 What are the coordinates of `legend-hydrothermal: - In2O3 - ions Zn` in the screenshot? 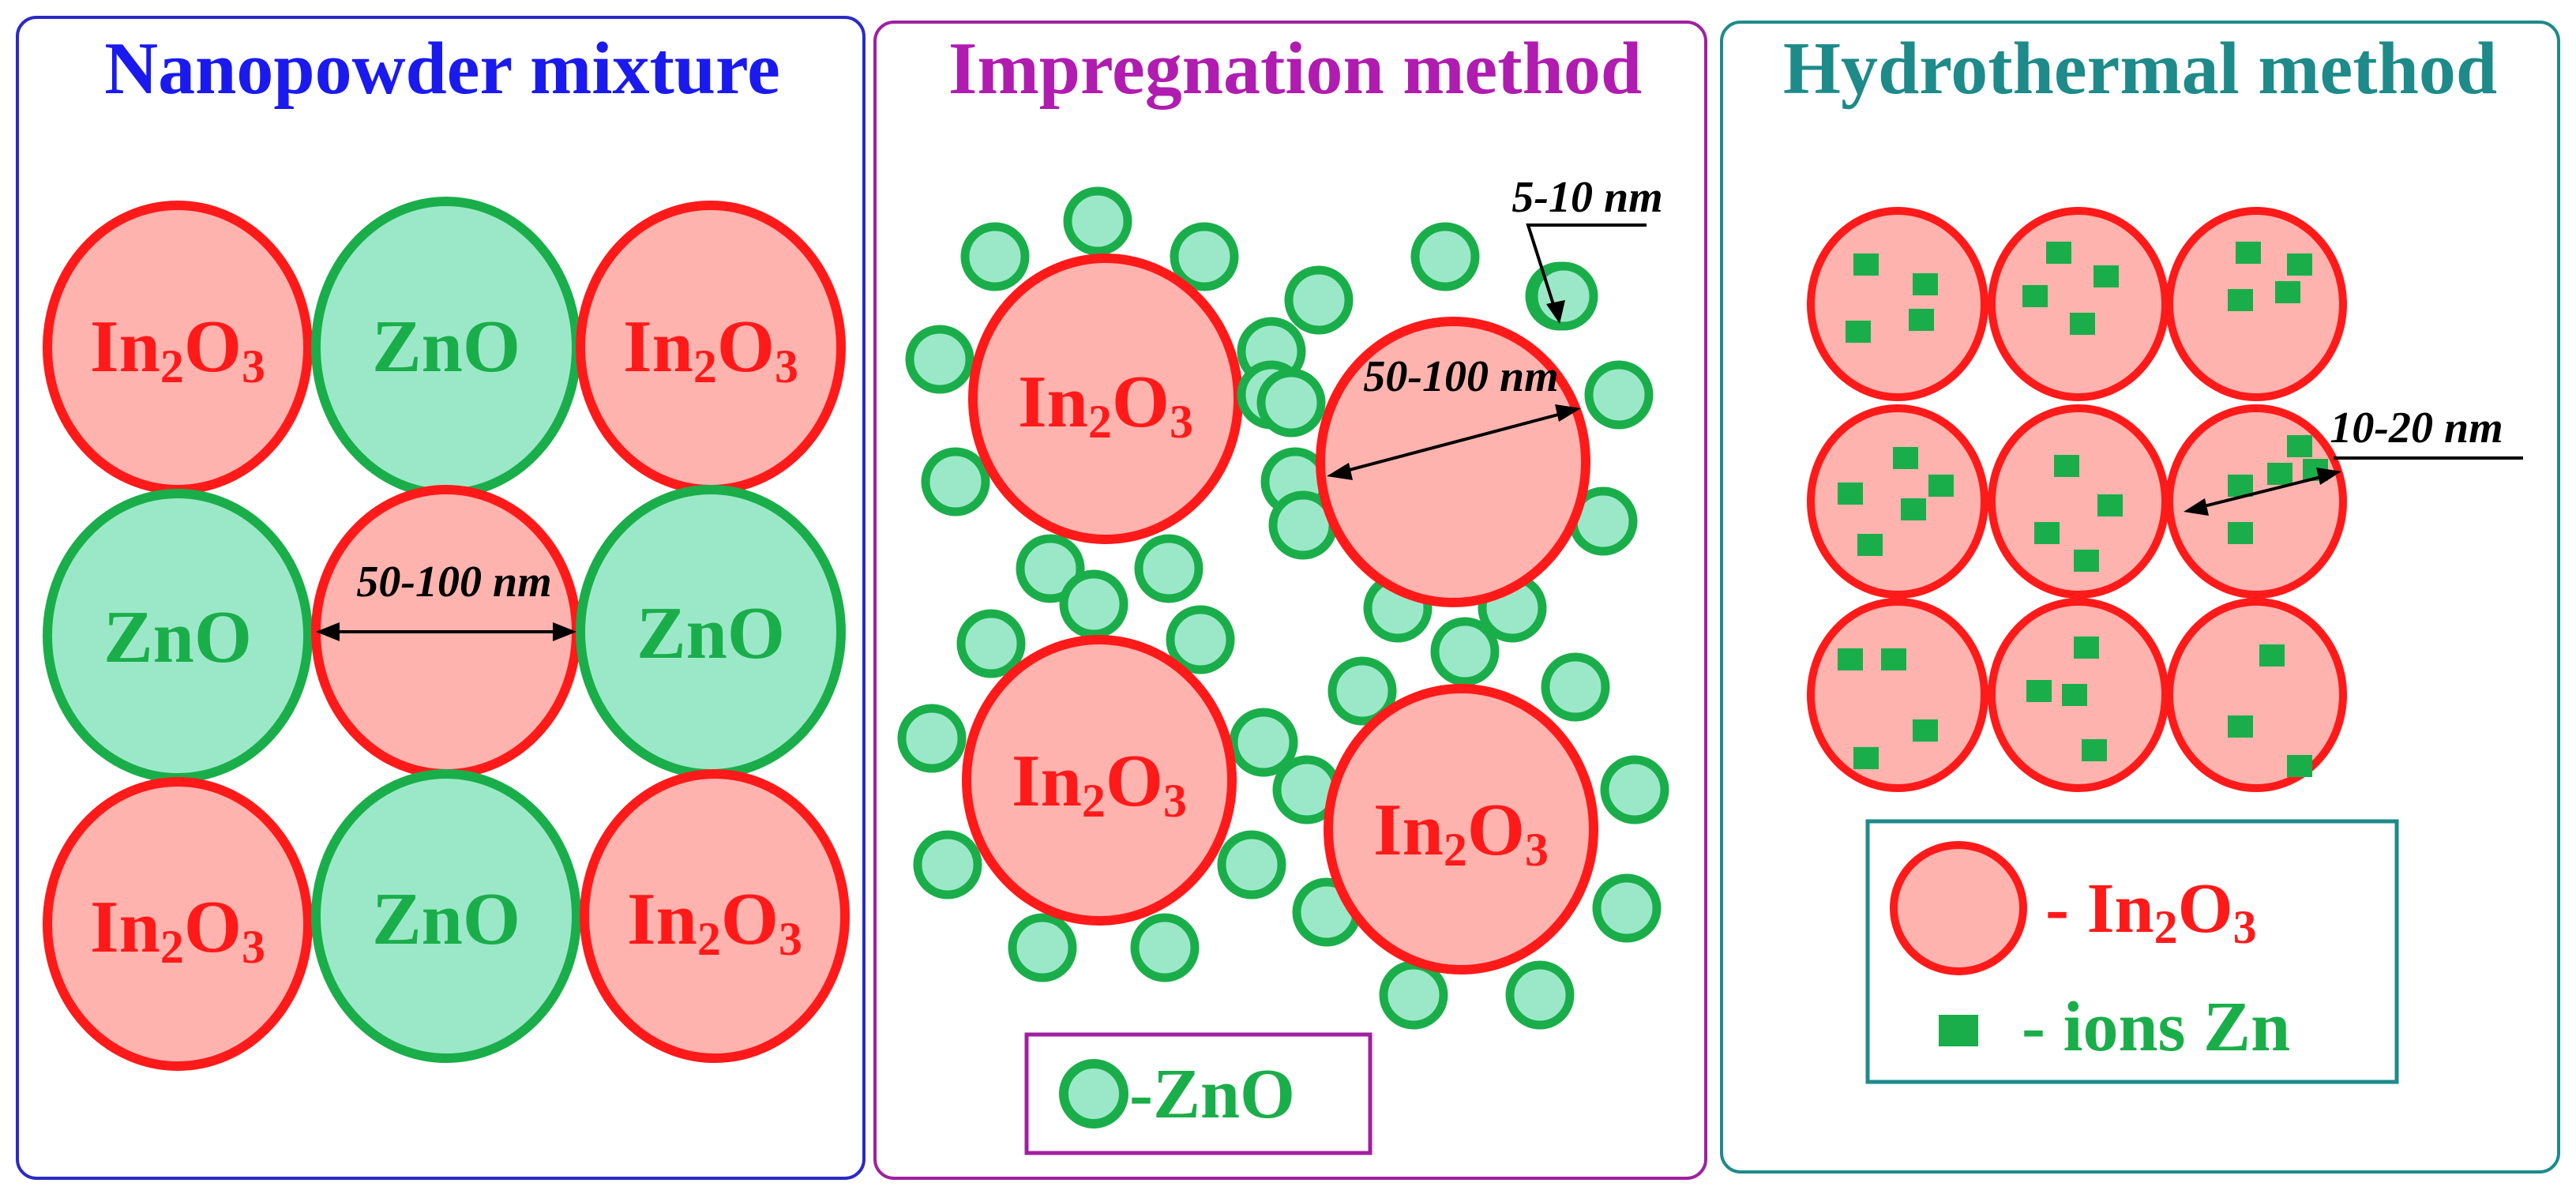 It's located at (2132, 951).